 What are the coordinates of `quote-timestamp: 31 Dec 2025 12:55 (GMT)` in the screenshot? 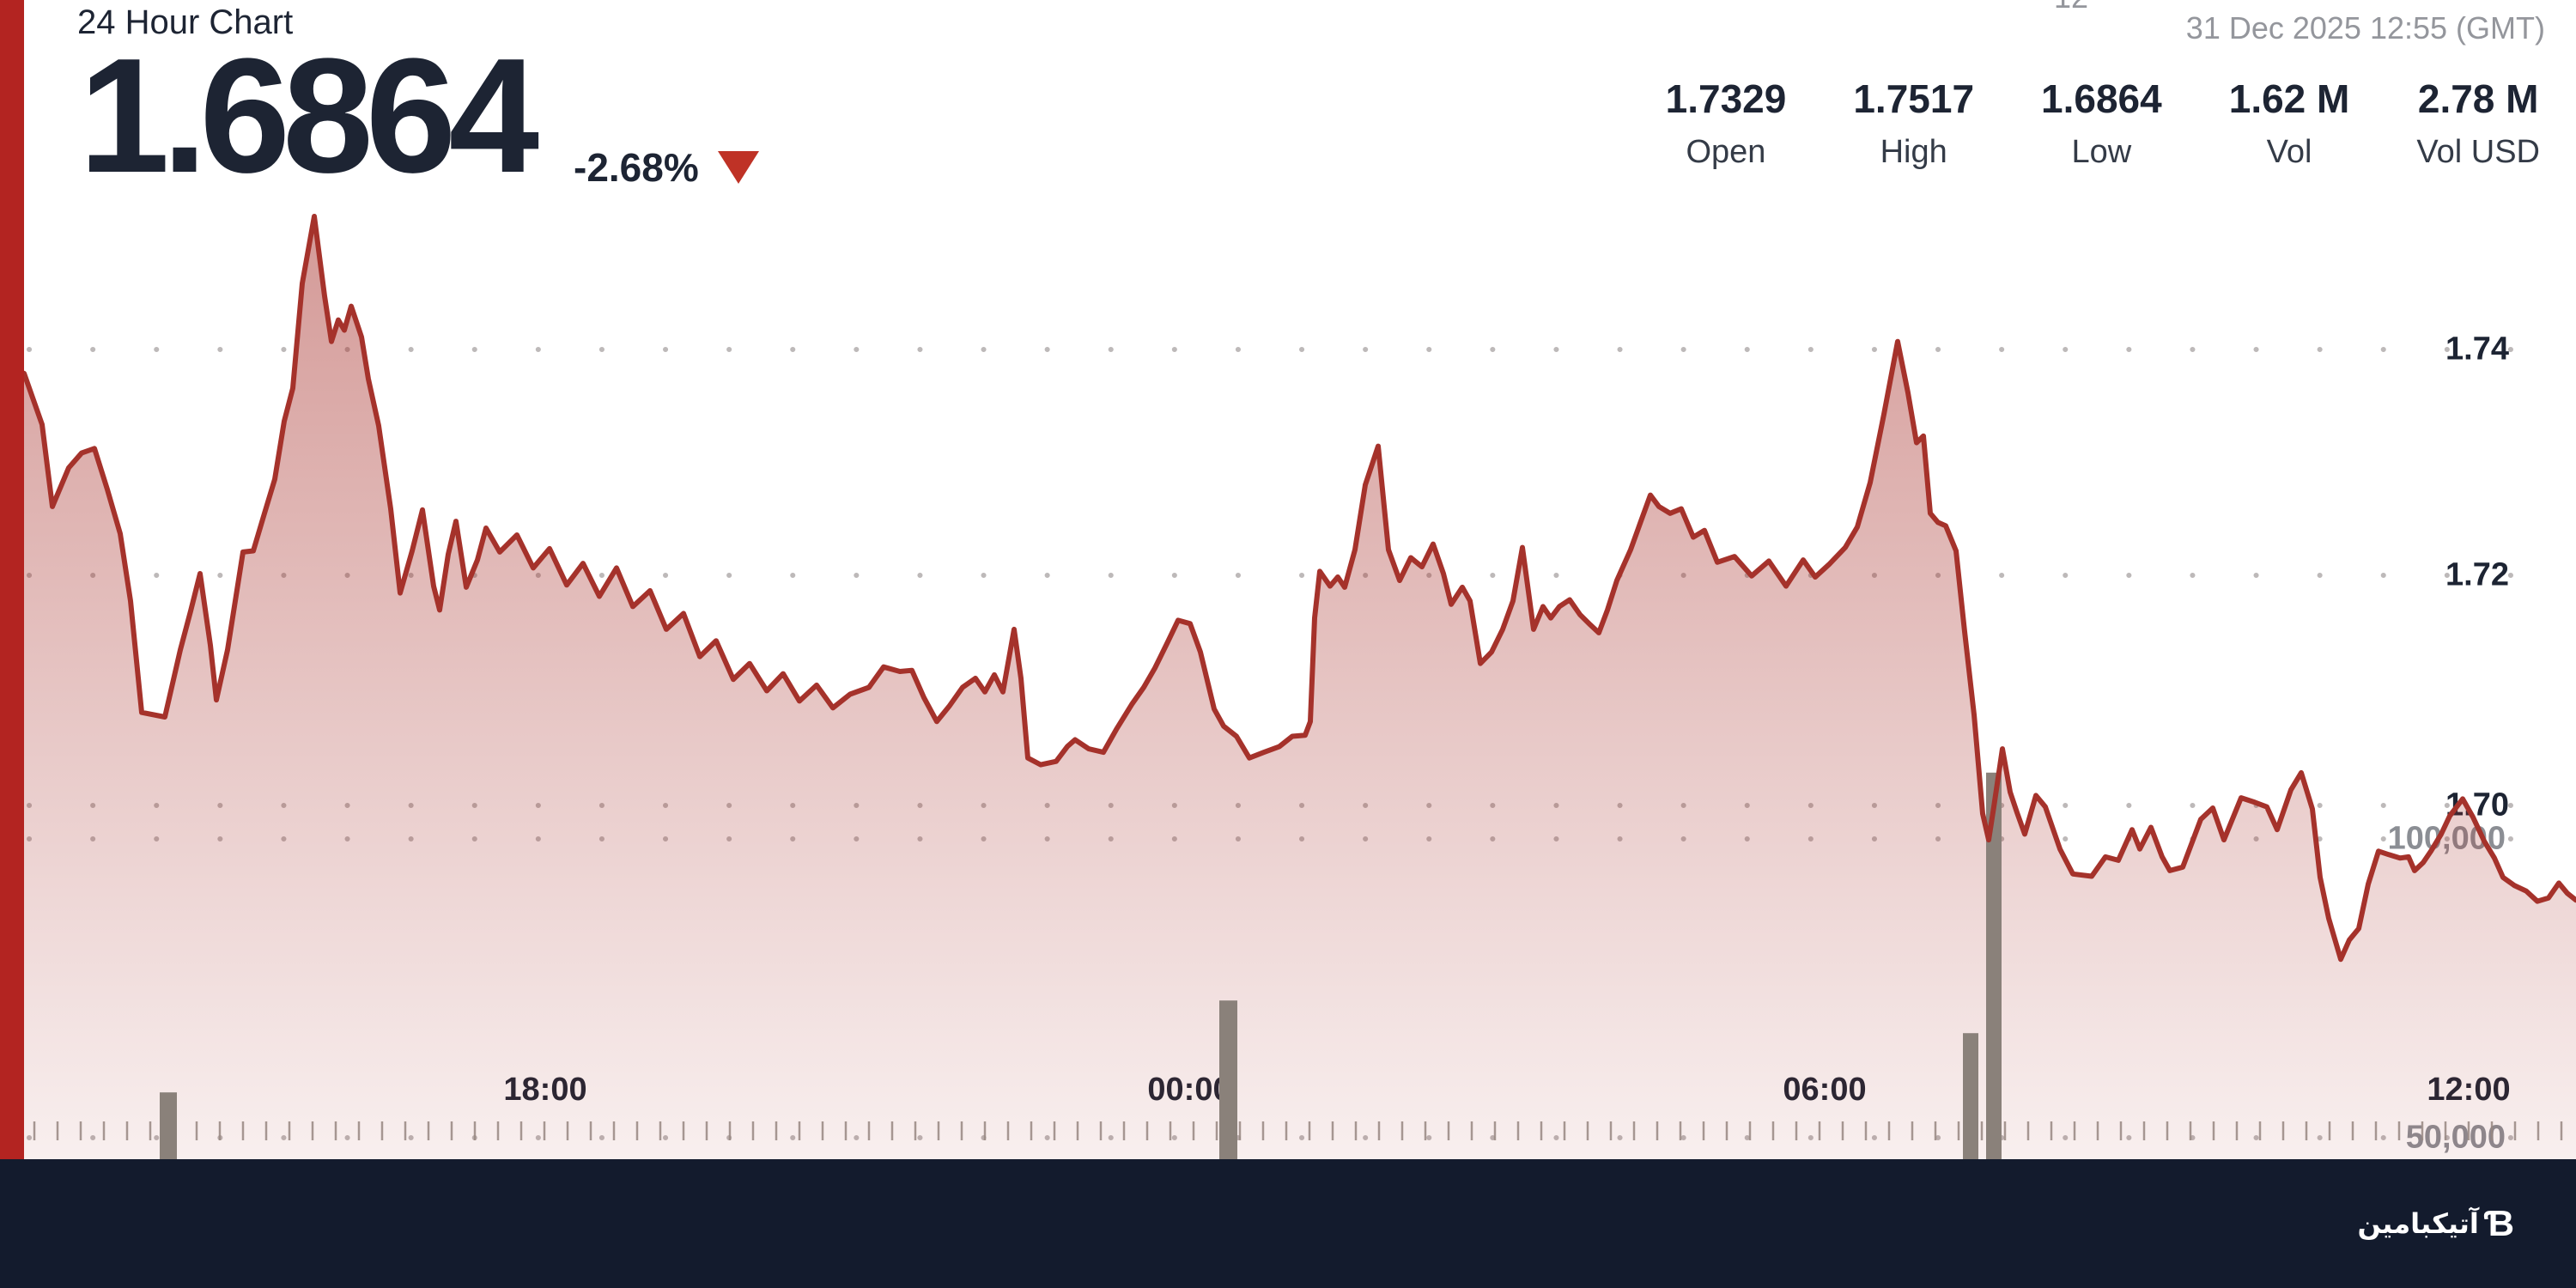 It's located at (2365, 28).